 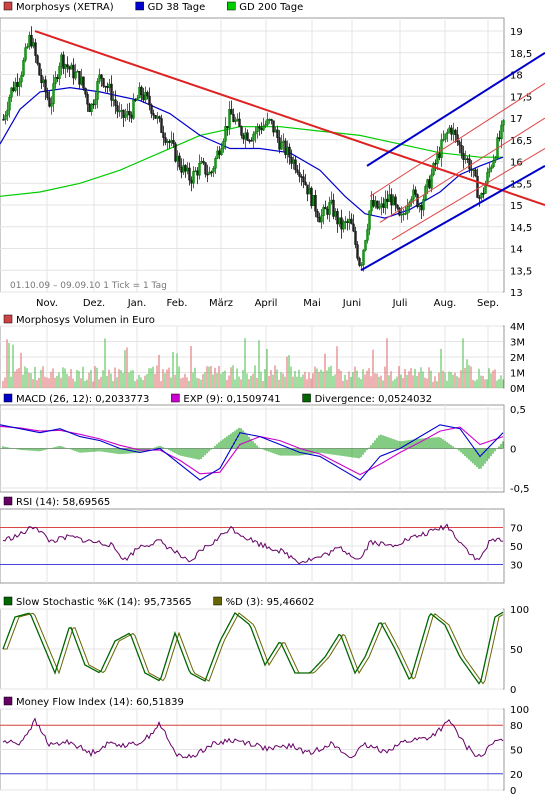 I want to click on volume-ytick-2: 2M, so click(x=517, y=358).